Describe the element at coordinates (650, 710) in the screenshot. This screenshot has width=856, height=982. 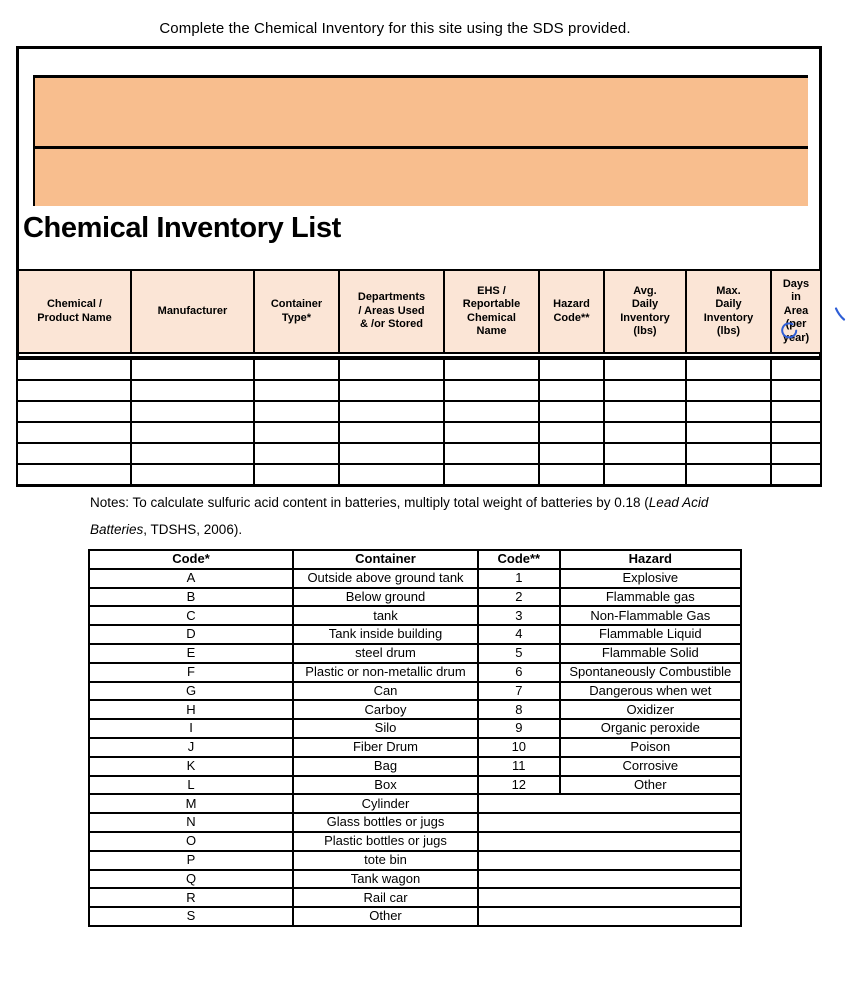
I see `hazard-name-cell: Oxidizer` at that location.